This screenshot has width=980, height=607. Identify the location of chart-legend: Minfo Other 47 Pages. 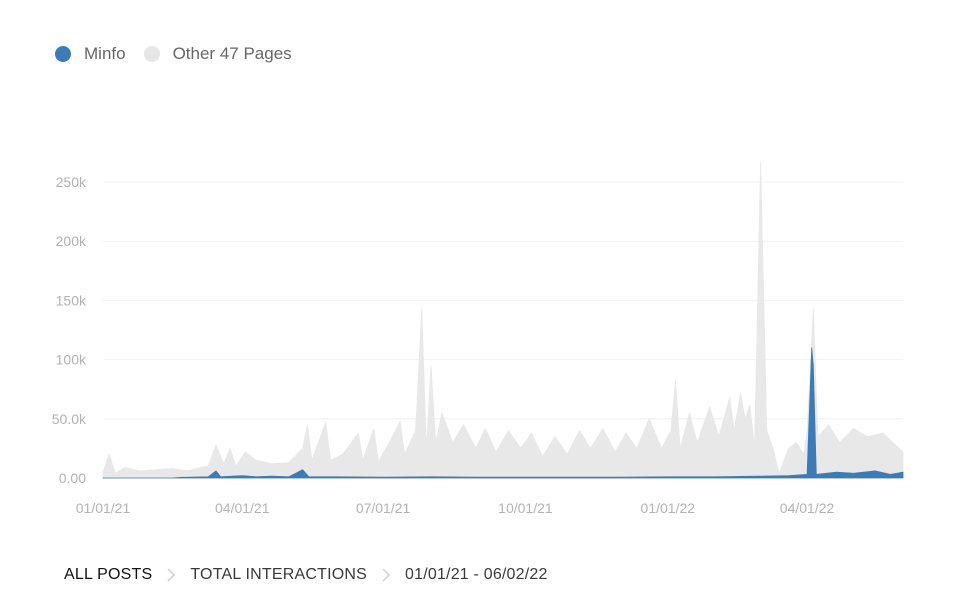
(173, 54).